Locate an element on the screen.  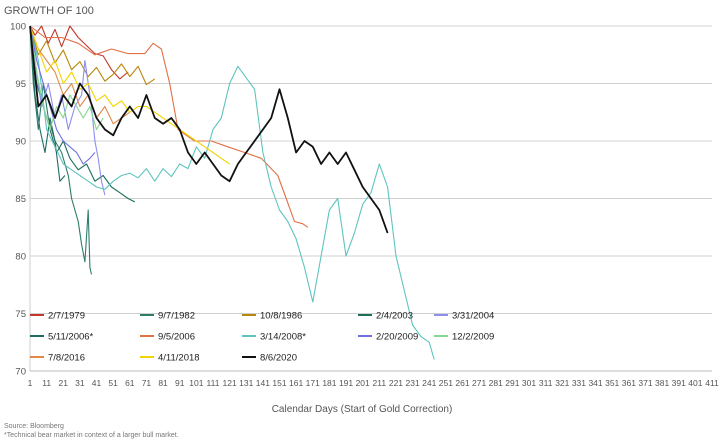
x-tick-label: 401 is located at coordinates (695, 383).